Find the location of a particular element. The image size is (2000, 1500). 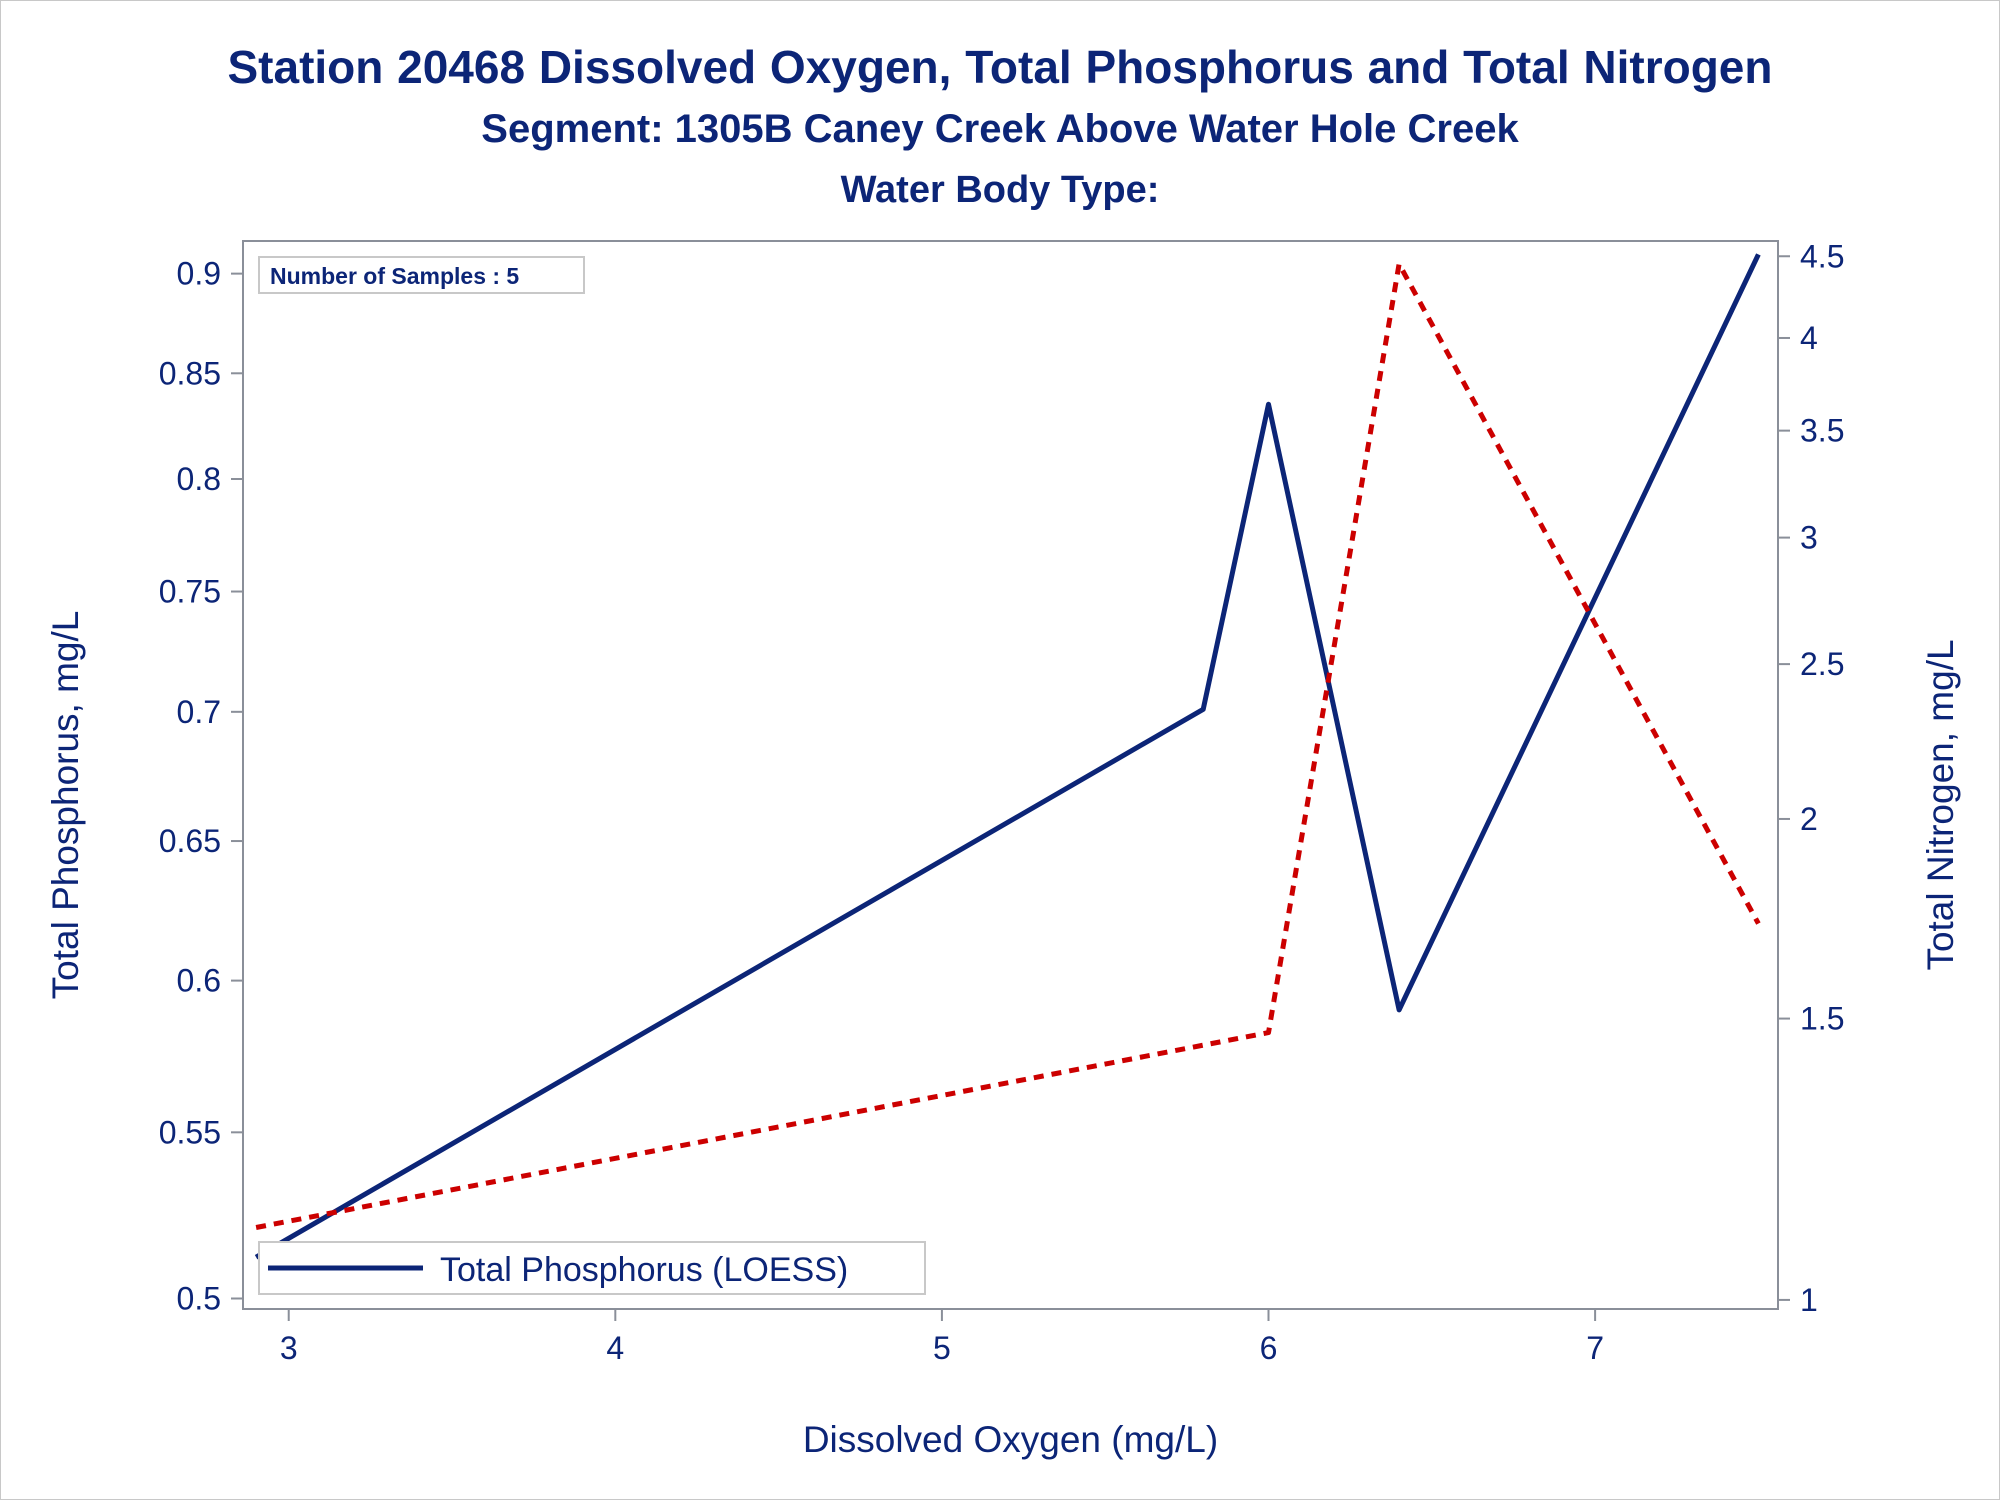

y-tick-label: 0.65 is located at coordinates (190, 841).